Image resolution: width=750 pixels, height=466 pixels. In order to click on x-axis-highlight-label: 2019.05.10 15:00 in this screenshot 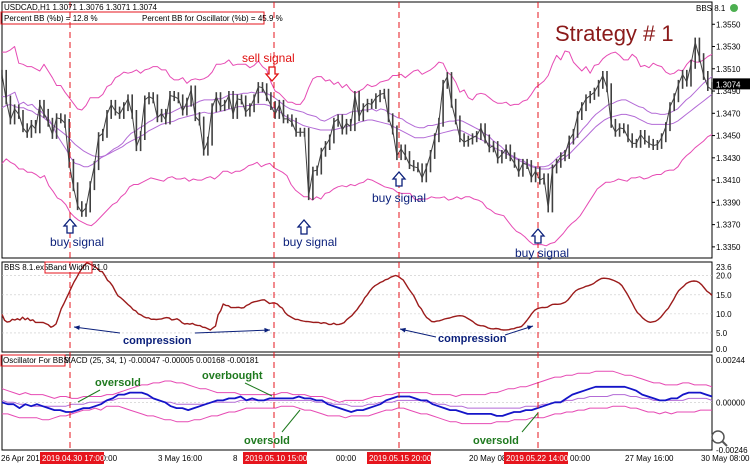, I will do `click(276, 458)`.